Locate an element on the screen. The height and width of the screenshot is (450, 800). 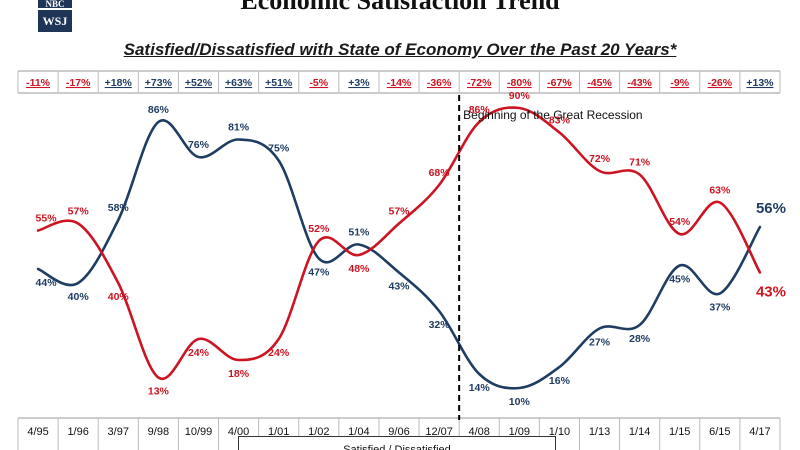
x-tick-label: 1/13 is located at coordinates (599, 432).